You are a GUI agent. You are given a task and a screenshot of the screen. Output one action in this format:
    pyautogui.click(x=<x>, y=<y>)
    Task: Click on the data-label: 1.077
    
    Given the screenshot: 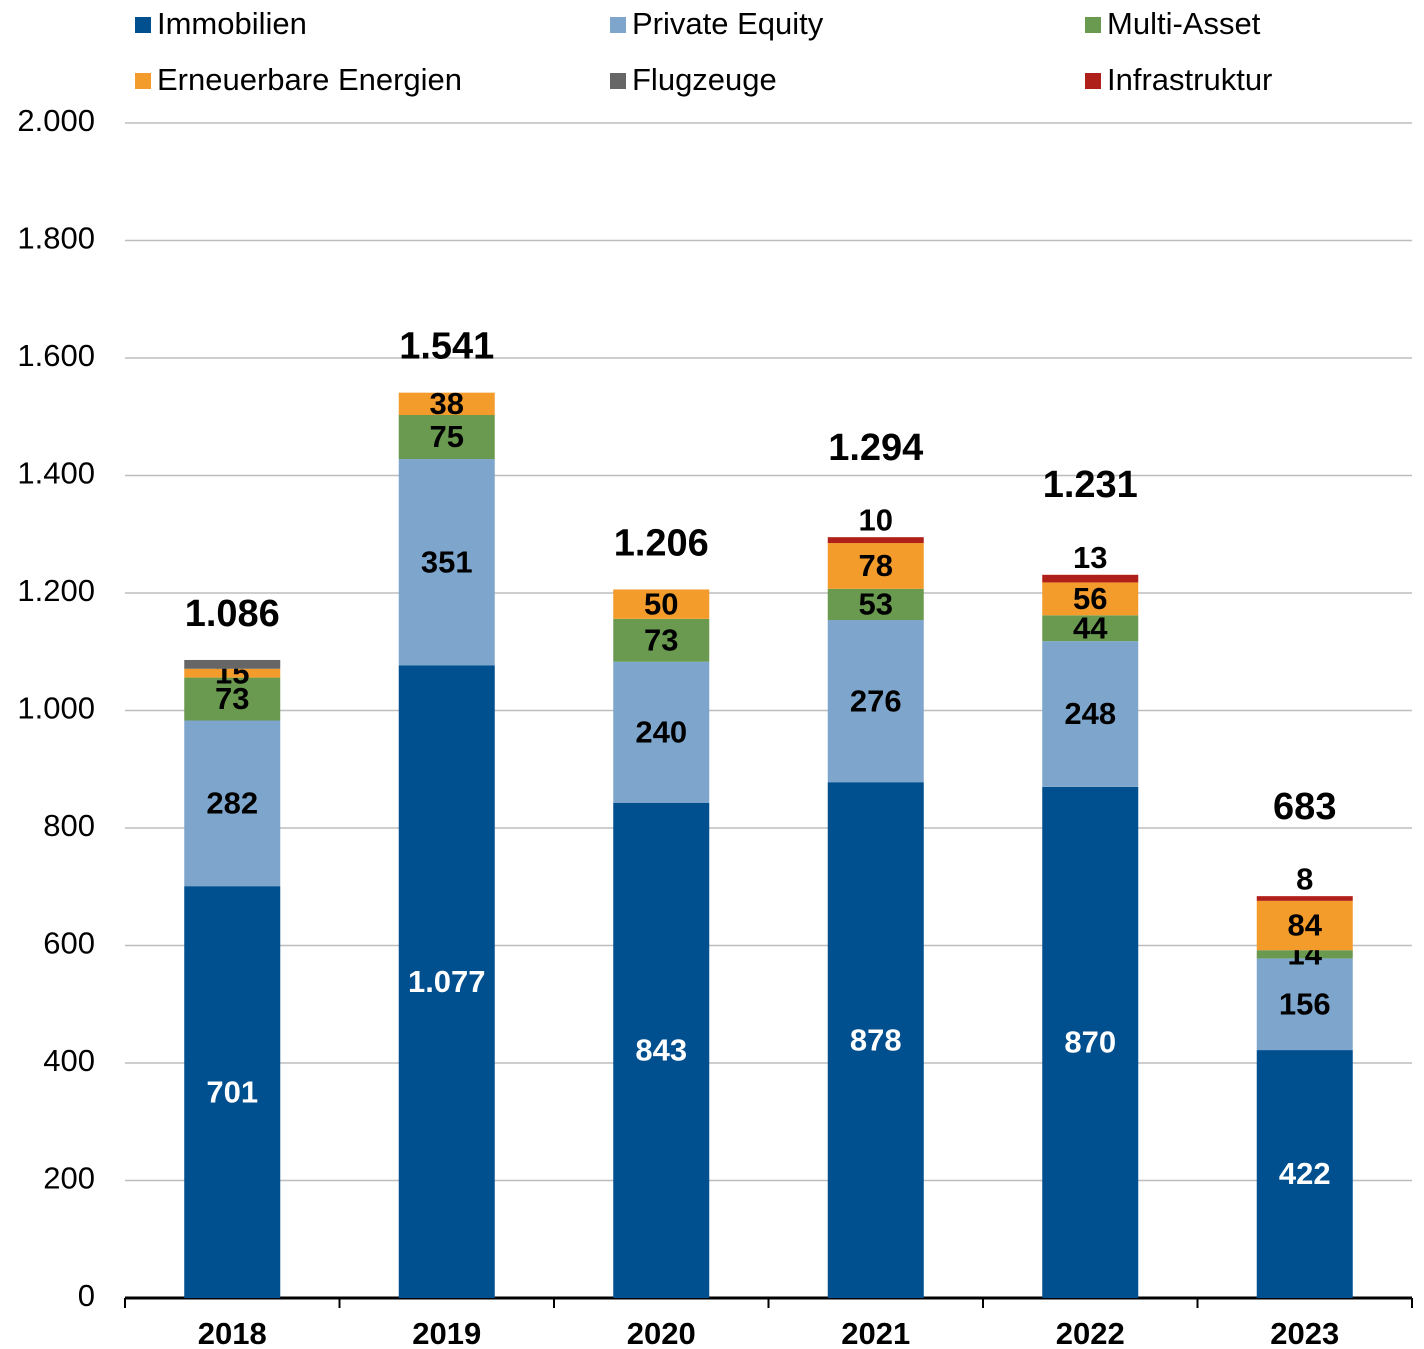 What is the action you would take?
    pyautogui.click(x=447, y=981)
    